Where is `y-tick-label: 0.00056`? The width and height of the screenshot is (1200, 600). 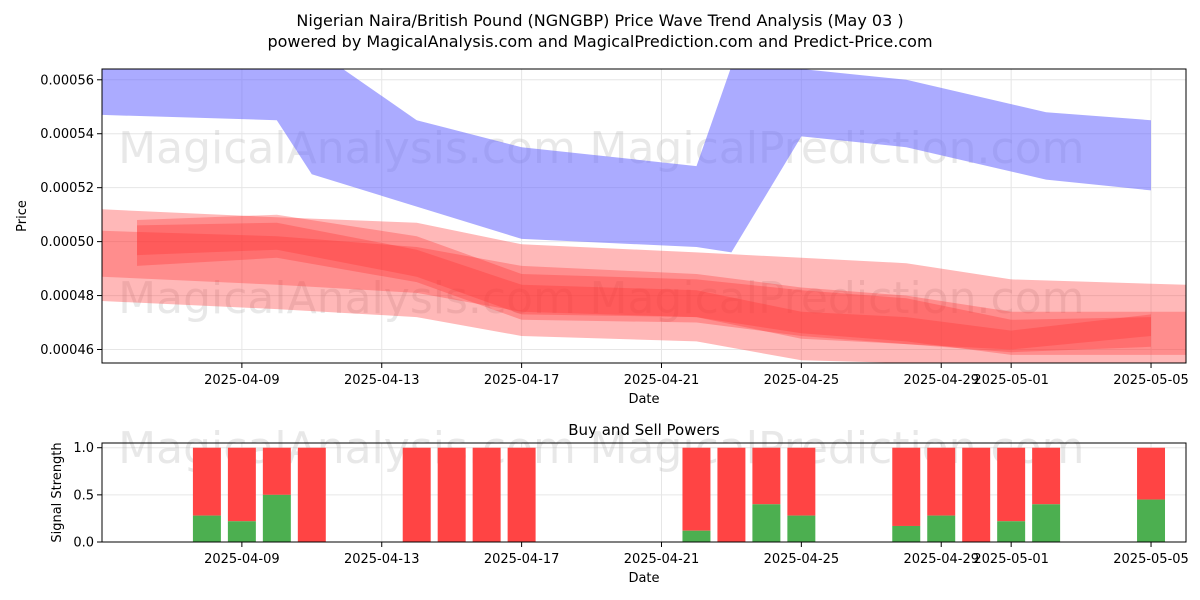 y-tick-label: 0.00056 is located at coordinates (67, 80).